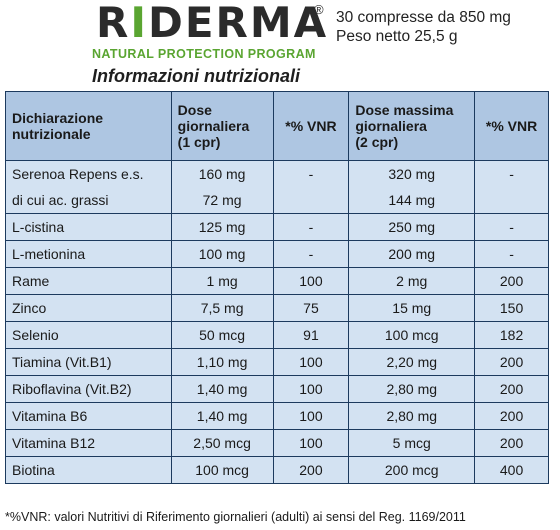  What do you see at coordinates (311, 126) in the screenshot?
I see `header-vnr-1: *% VNR` at bounding box center [311, 126].